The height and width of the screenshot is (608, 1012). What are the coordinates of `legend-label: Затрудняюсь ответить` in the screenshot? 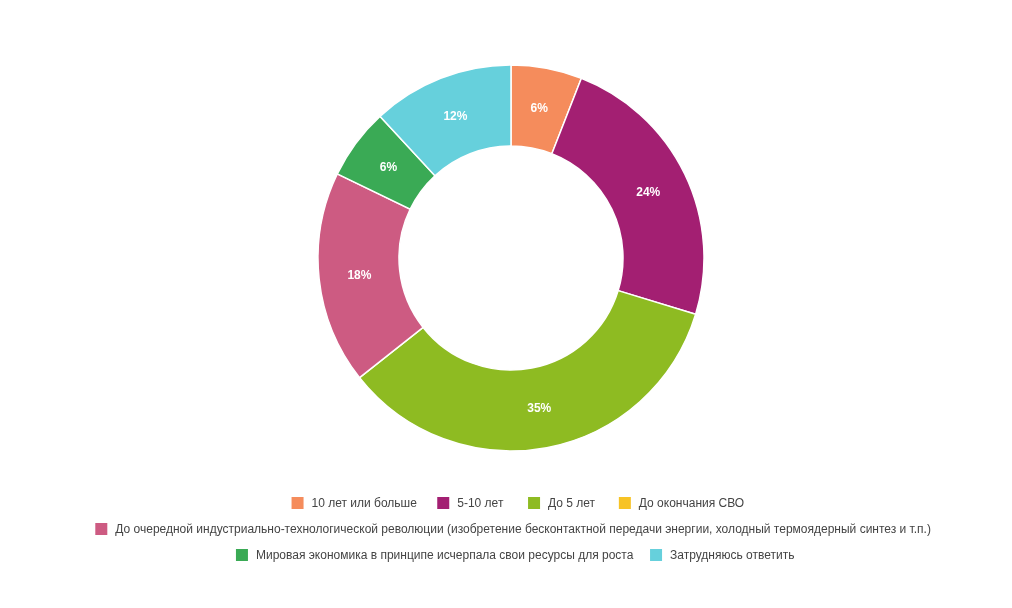 It's located at (732, 555).